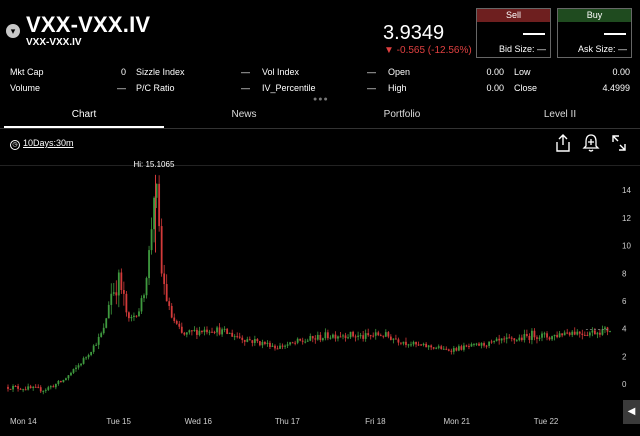  I want to click on stat-label: IV_Percentile, so click(289, 88).